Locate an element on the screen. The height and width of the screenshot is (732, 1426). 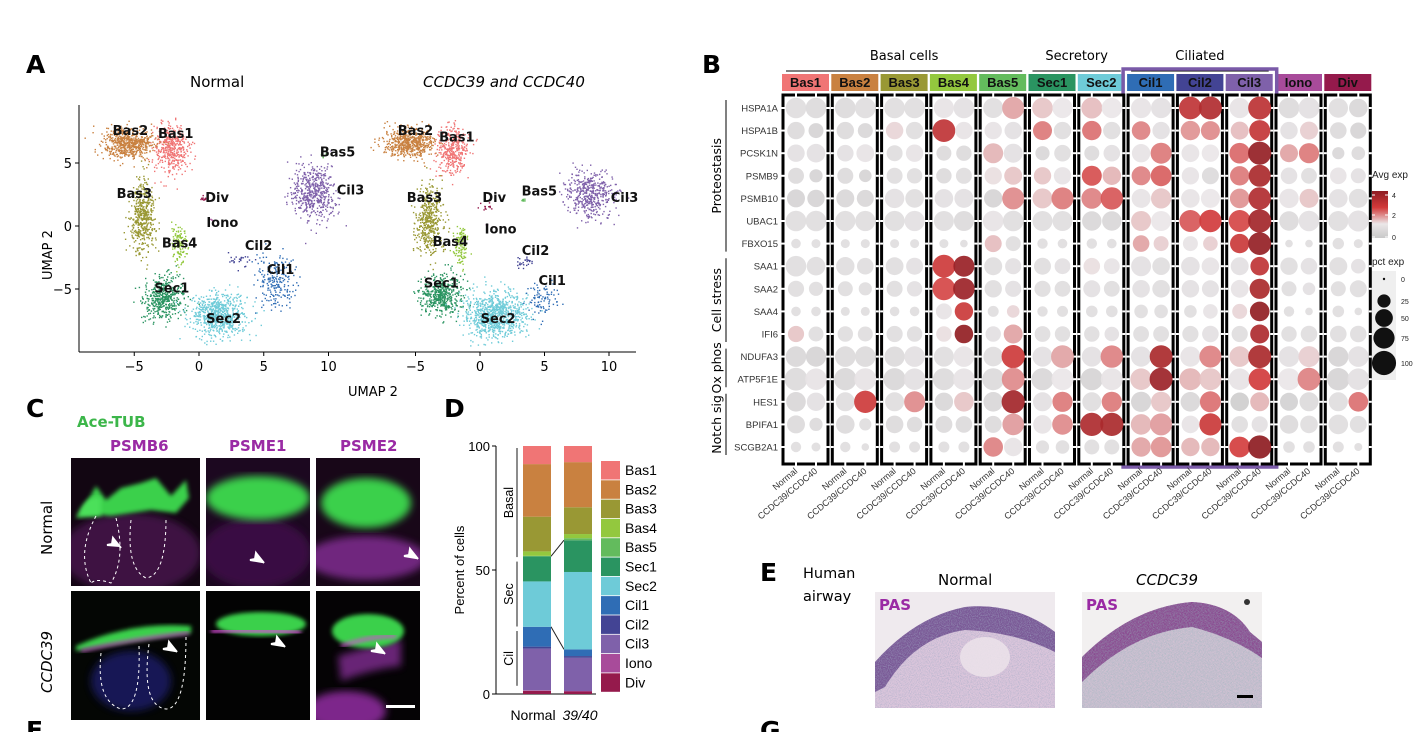
umap-cluster-bas2 is located at coordinates (126, 144).